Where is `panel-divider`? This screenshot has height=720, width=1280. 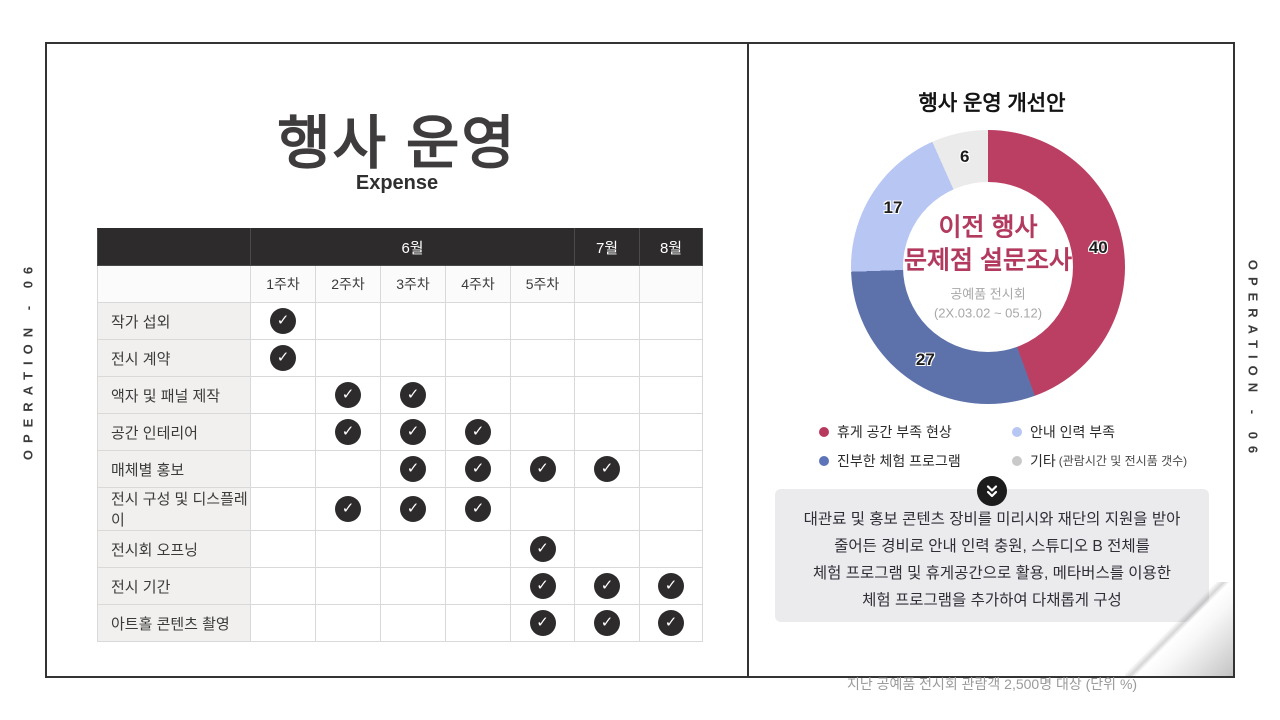
panel-divider is located at coordinates (748, 360).